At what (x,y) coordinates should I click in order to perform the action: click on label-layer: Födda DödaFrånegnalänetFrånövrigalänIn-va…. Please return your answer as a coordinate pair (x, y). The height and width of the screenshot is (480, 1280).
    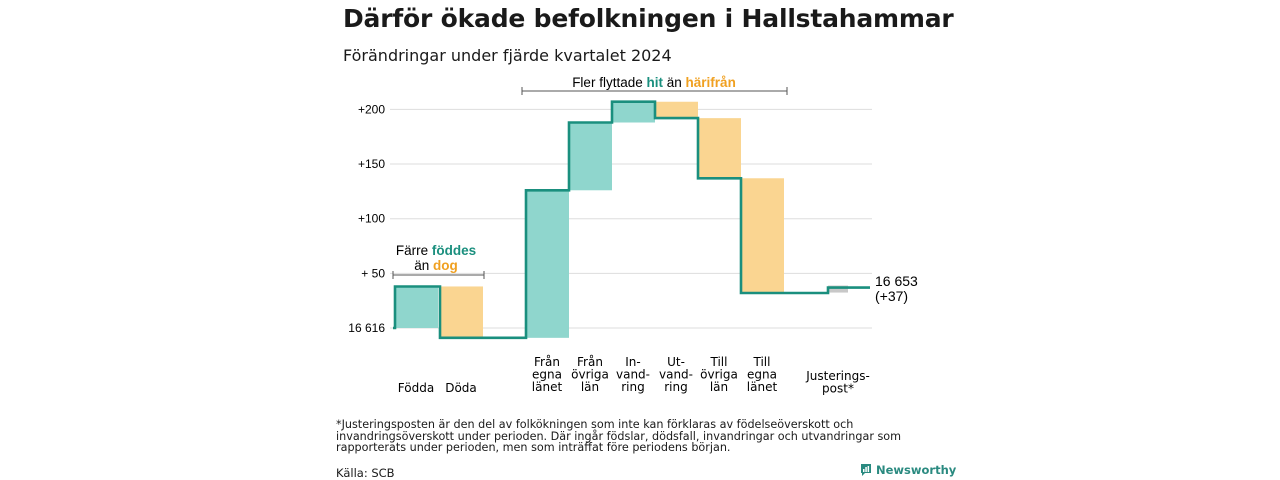
    Looking at the image, I should click on (634, 375).